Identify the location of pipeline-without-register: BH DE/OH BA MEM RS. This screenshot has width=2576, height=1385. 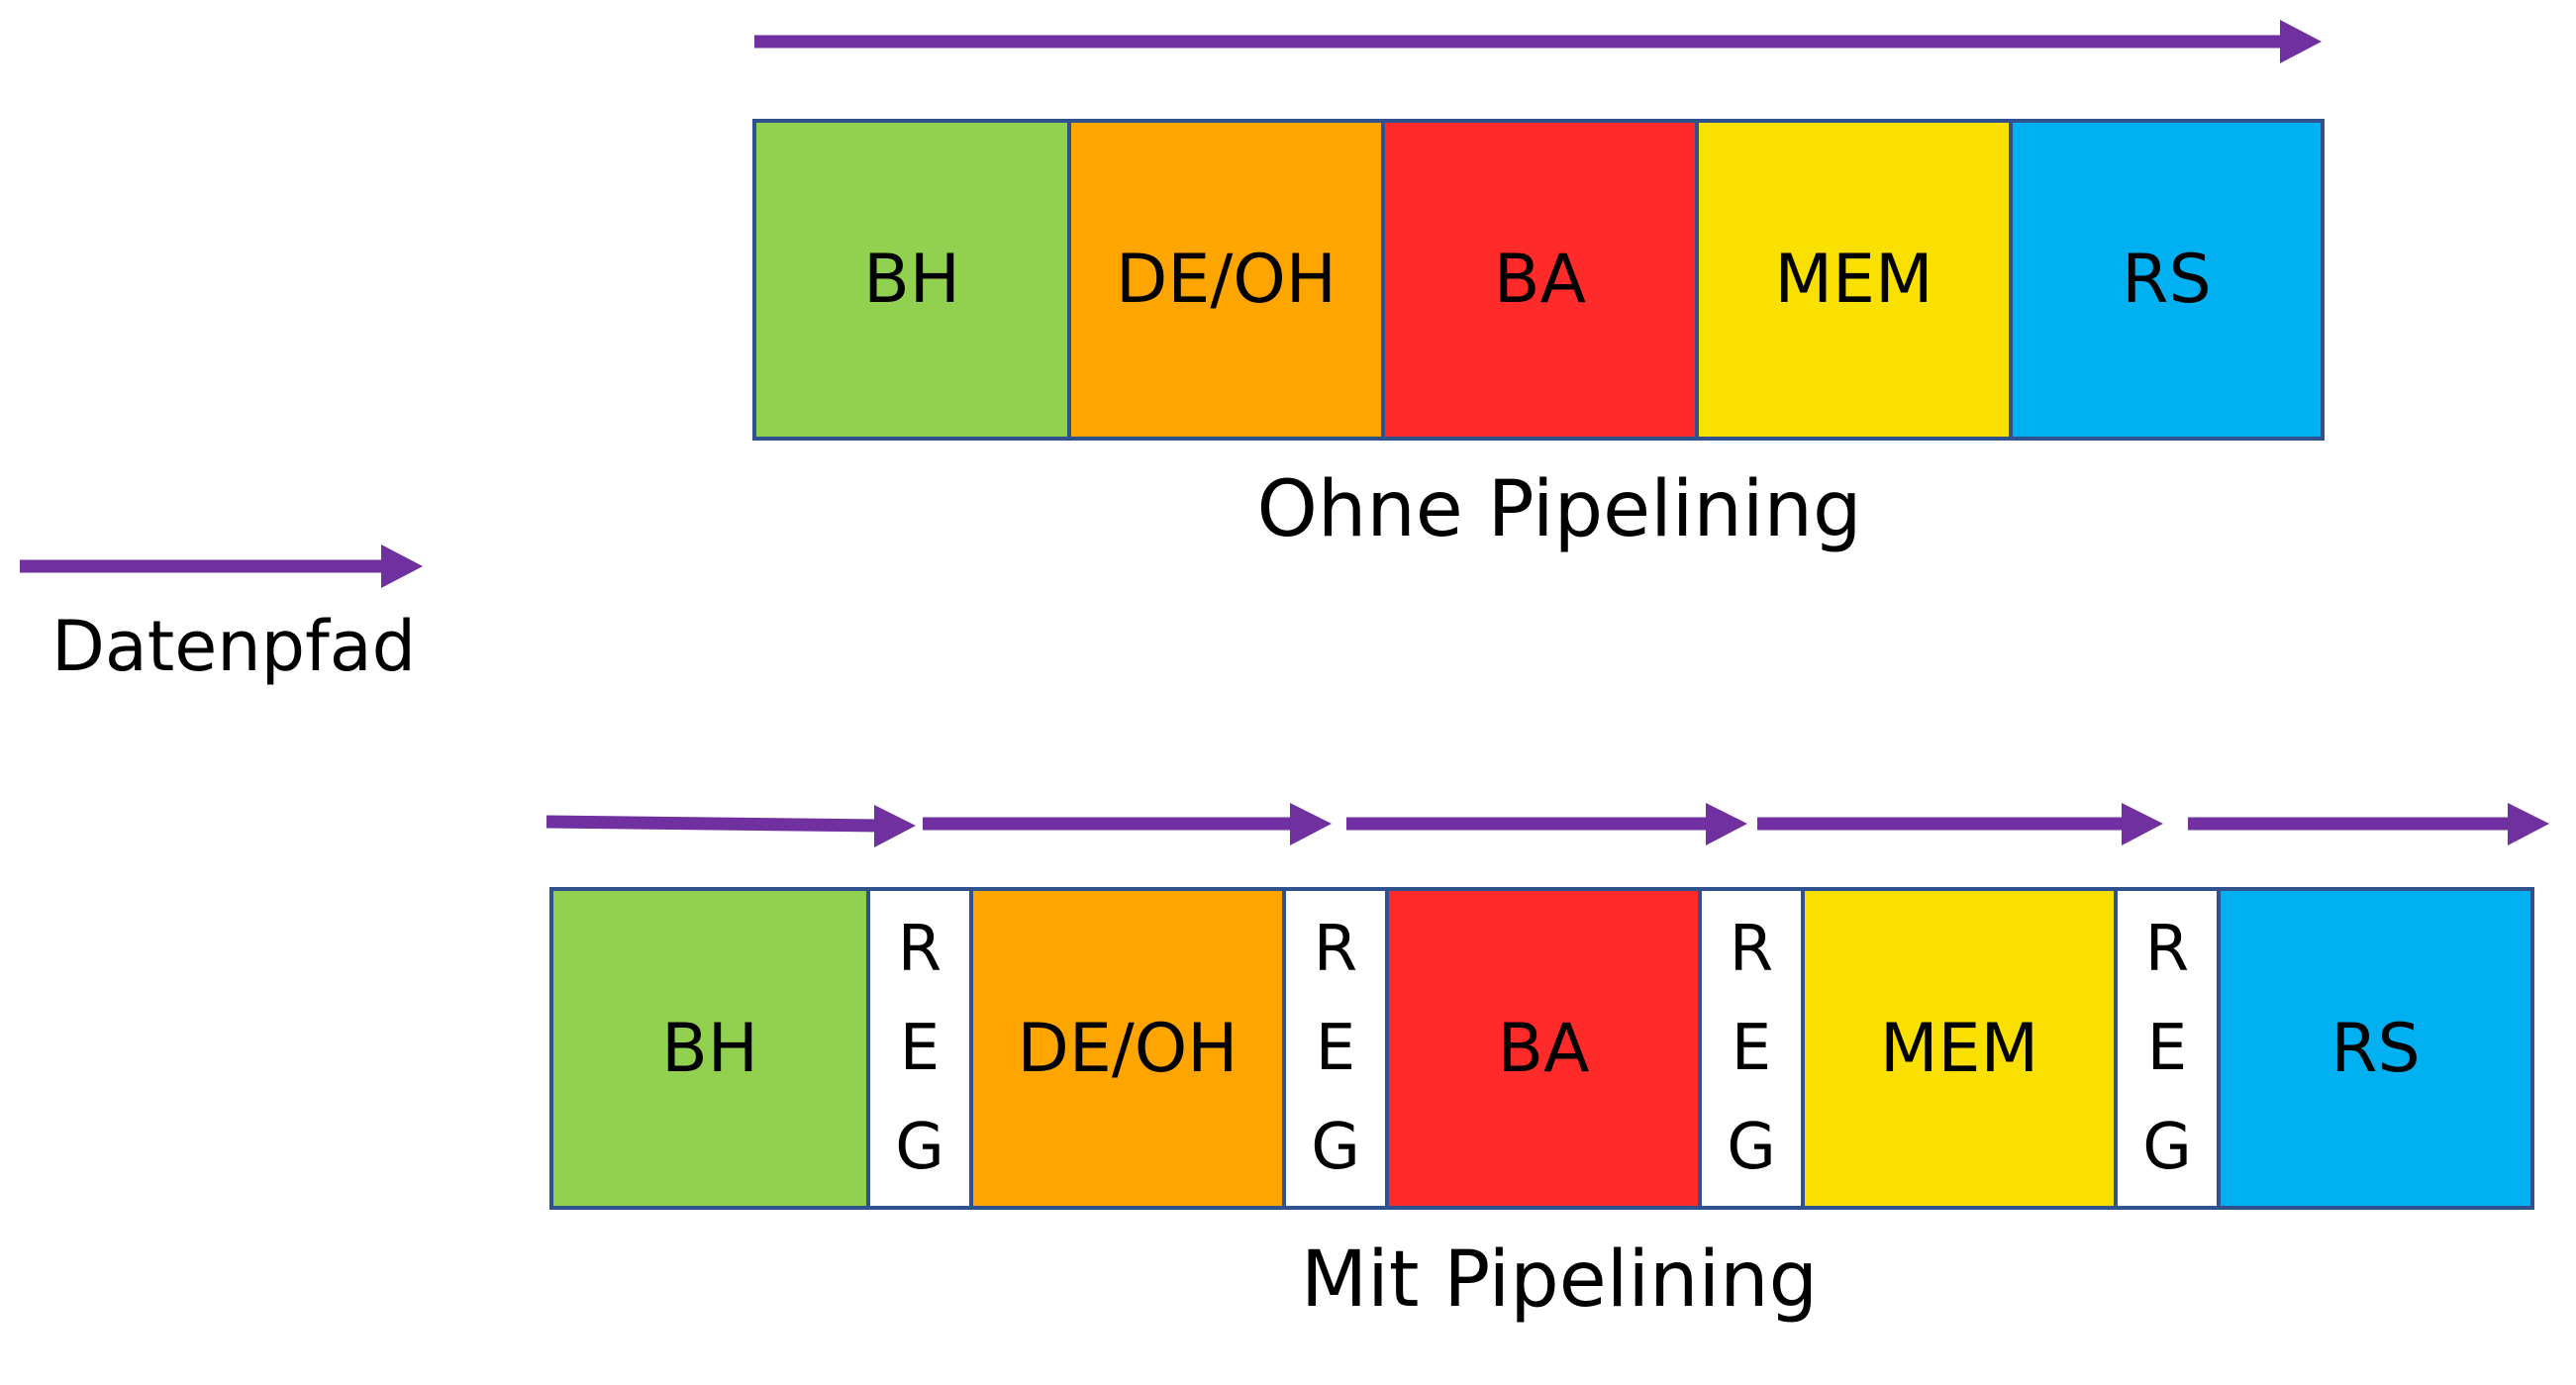
(1539, 280).